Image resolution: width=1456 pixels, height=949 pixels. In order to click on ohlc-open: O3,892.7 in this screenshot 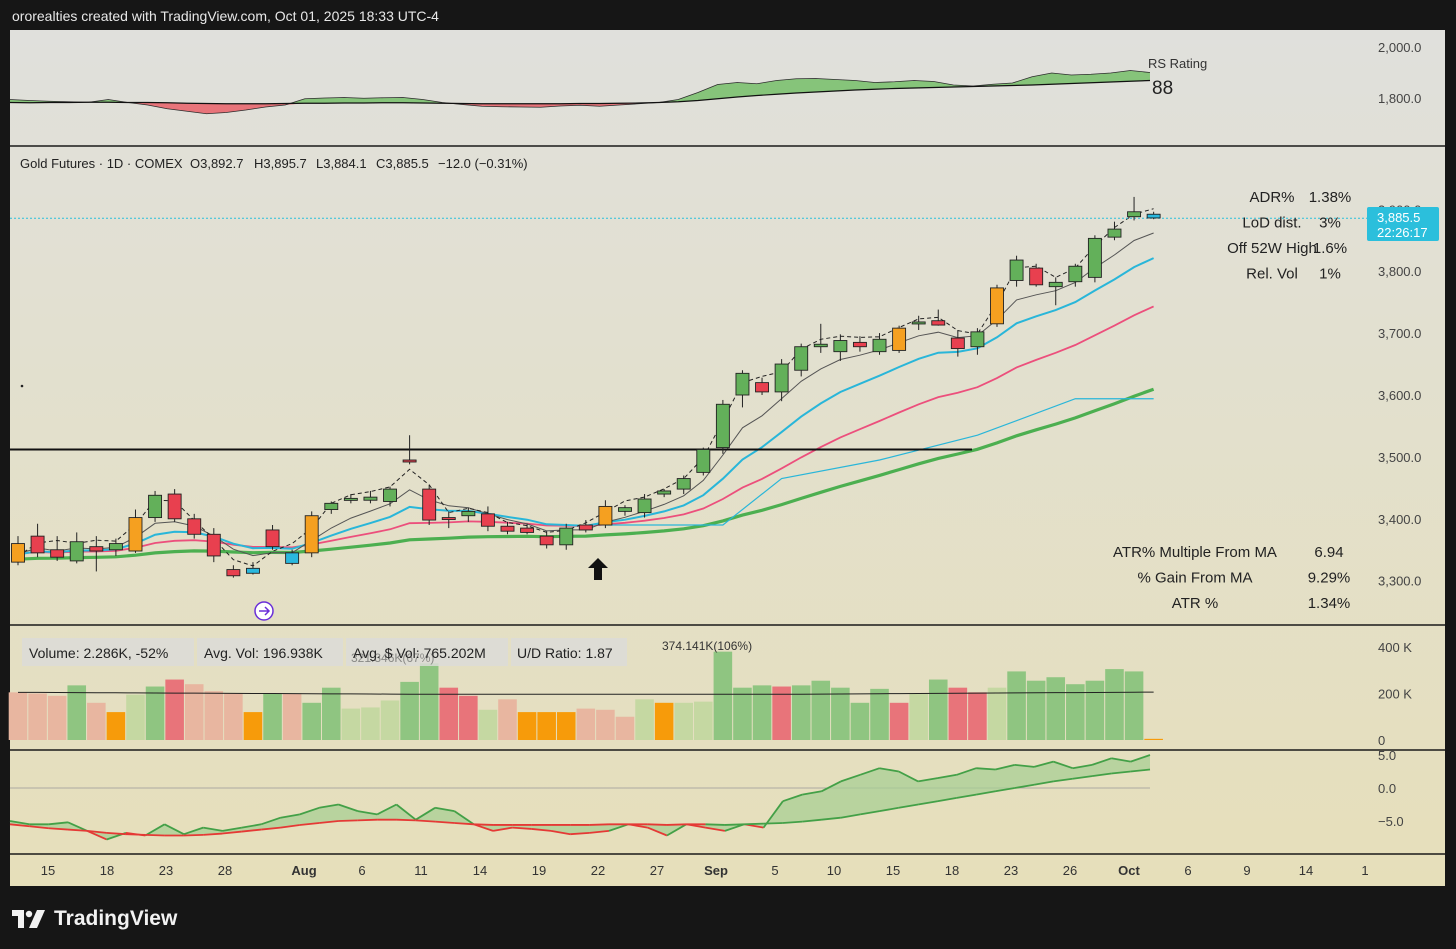, I will do `click(217, 163)`.